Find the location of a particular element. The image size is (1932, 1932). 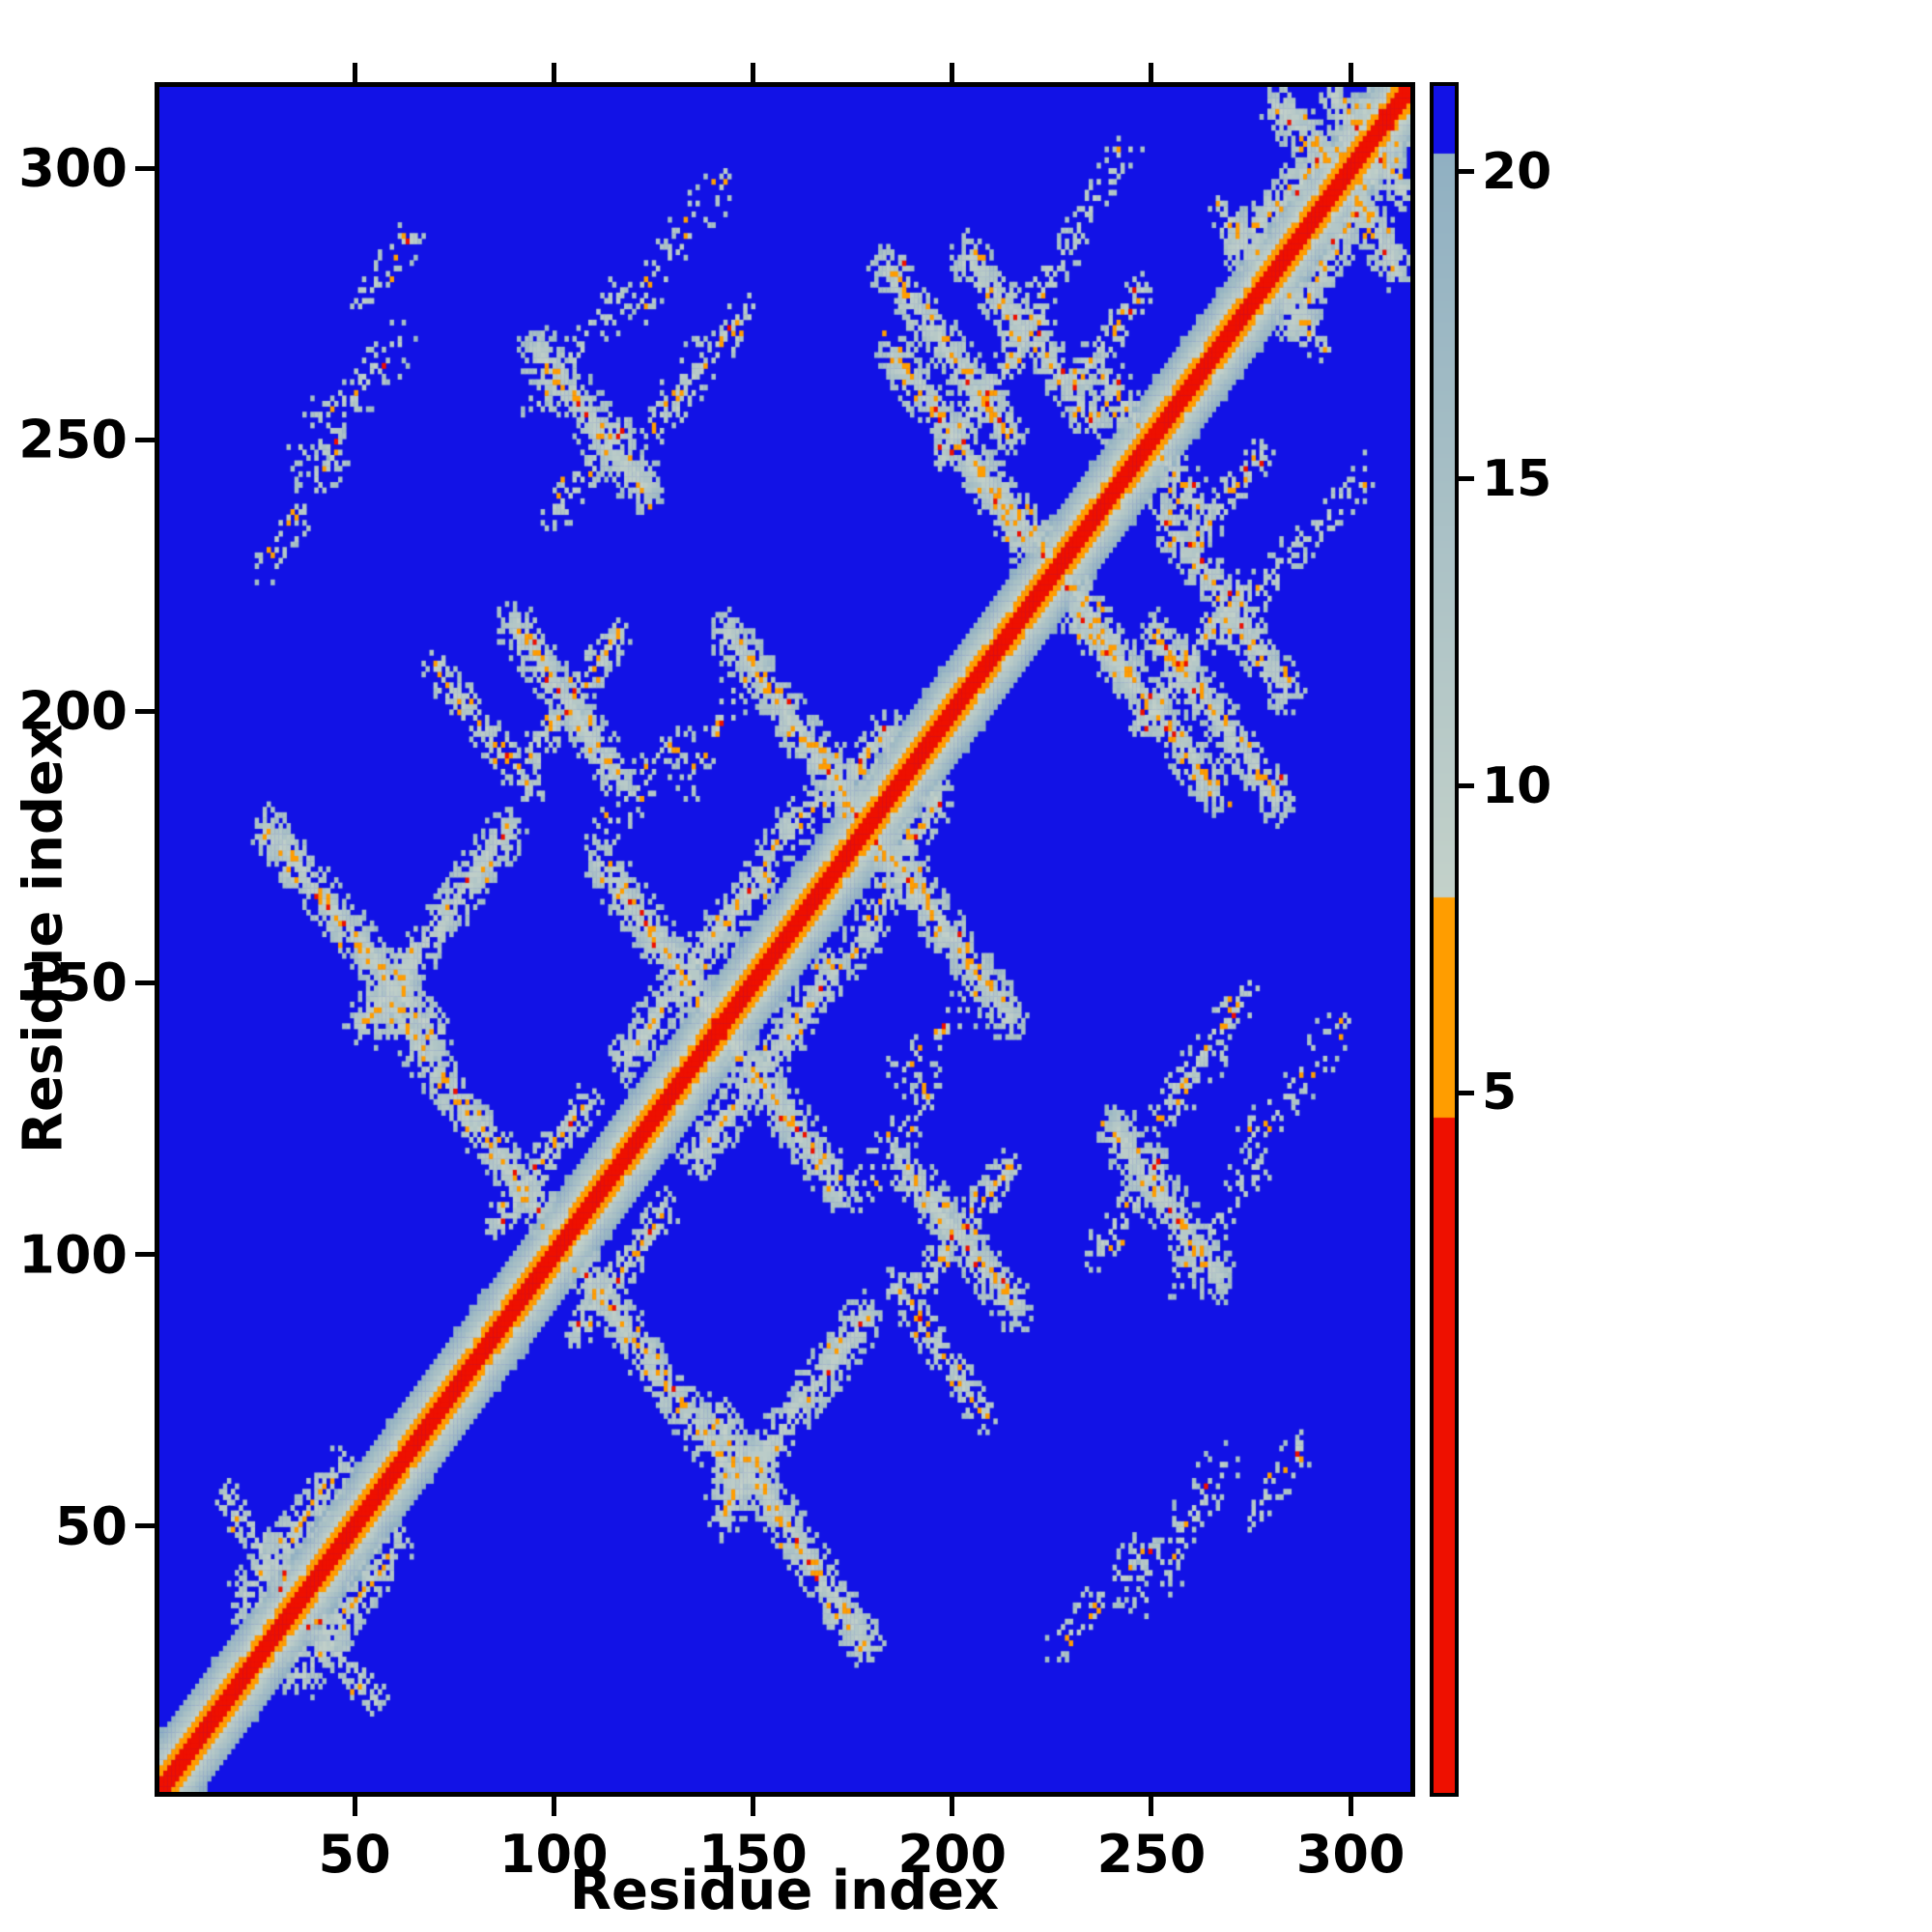

x-tick-label: 300 is located at coordinates (1350, 1854).